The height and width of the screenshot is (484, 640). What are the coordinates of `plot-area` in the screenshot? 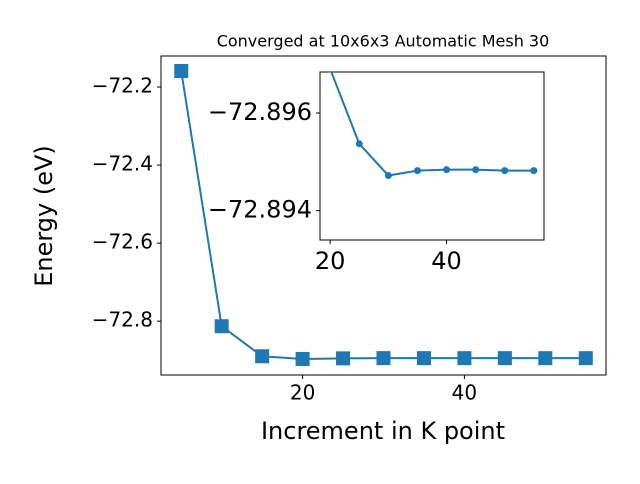 It's located at (433, 126).